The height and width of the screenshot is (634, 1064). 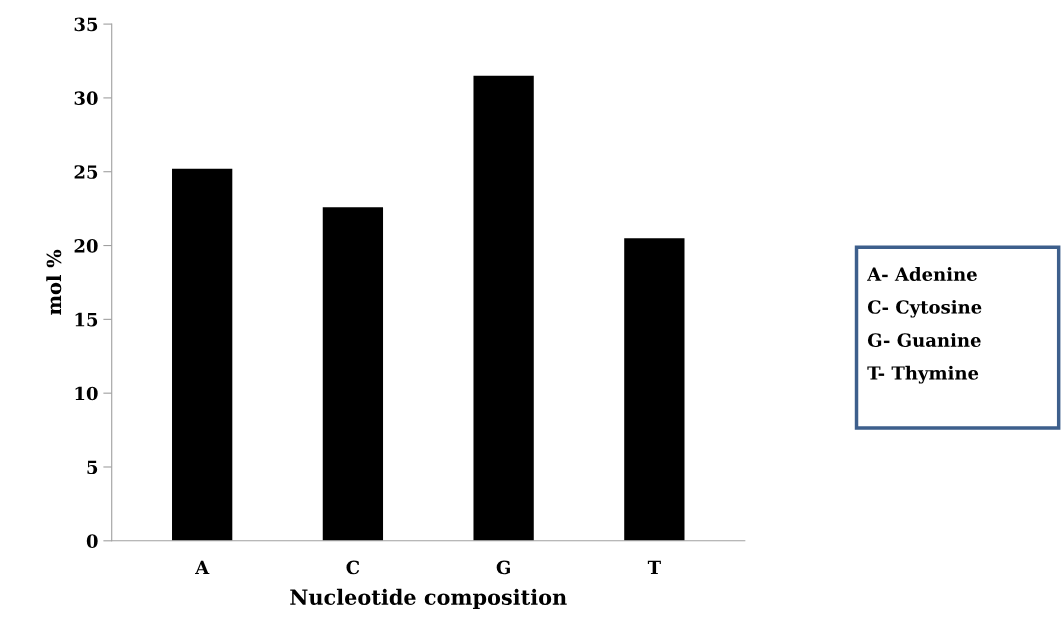 I want to click on y-tick-label: 30, so click(x=86, y=98).